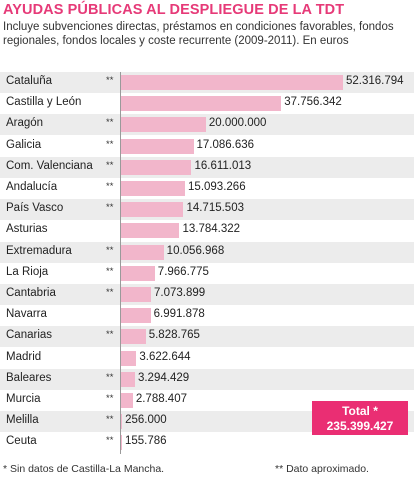 Image resolution: width=414 pixels, height=483 pixels. Describe the element at coordinates (183, 271) in the screenshot. I see `value-label: 7.966.775` at that location.